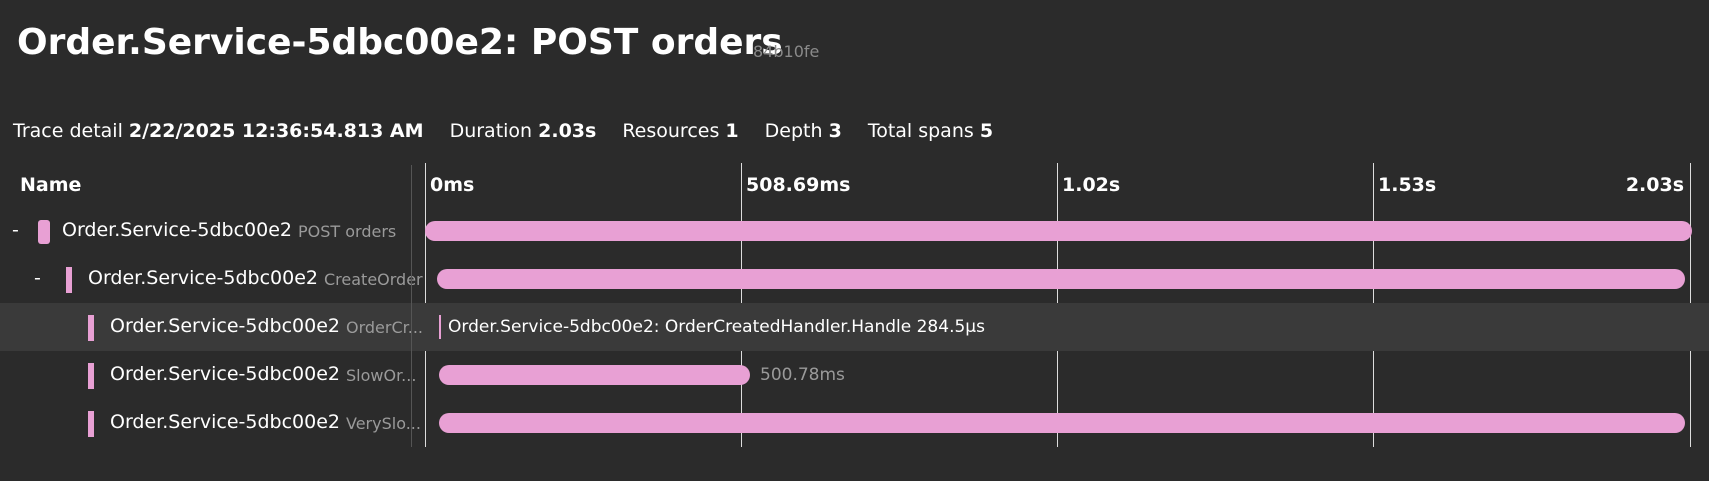 The height and width of the screenshot is (481, 1709). Describe the element at coordinates (411, 306) in the screenshot. I see `column-divider` at that location.